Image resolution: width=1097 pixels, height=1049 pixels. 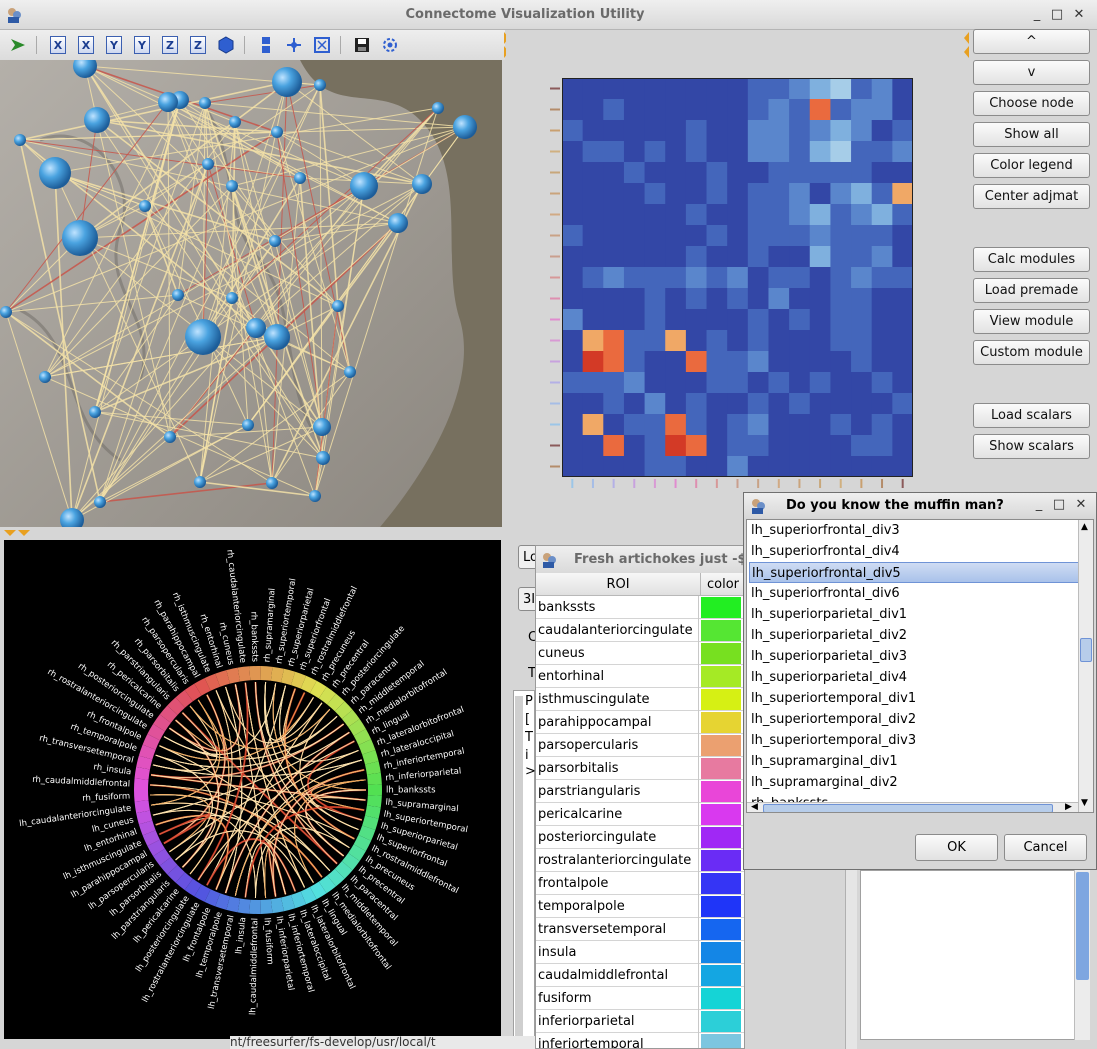 I want to click on roi-window-titlebar: Fresh artichokes just -$, so click(x=640, y=559).